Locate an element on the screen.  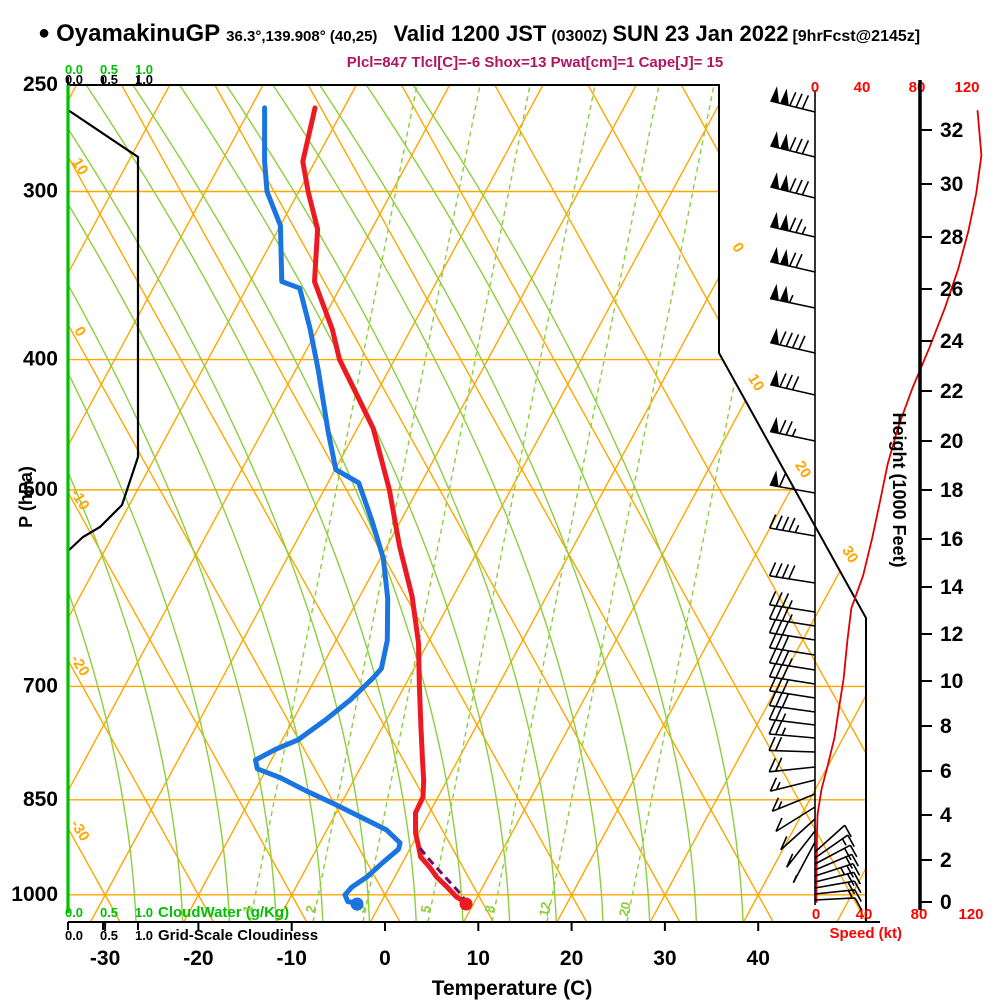
height-tick-label: 6 is located at coordinates (946, 771).